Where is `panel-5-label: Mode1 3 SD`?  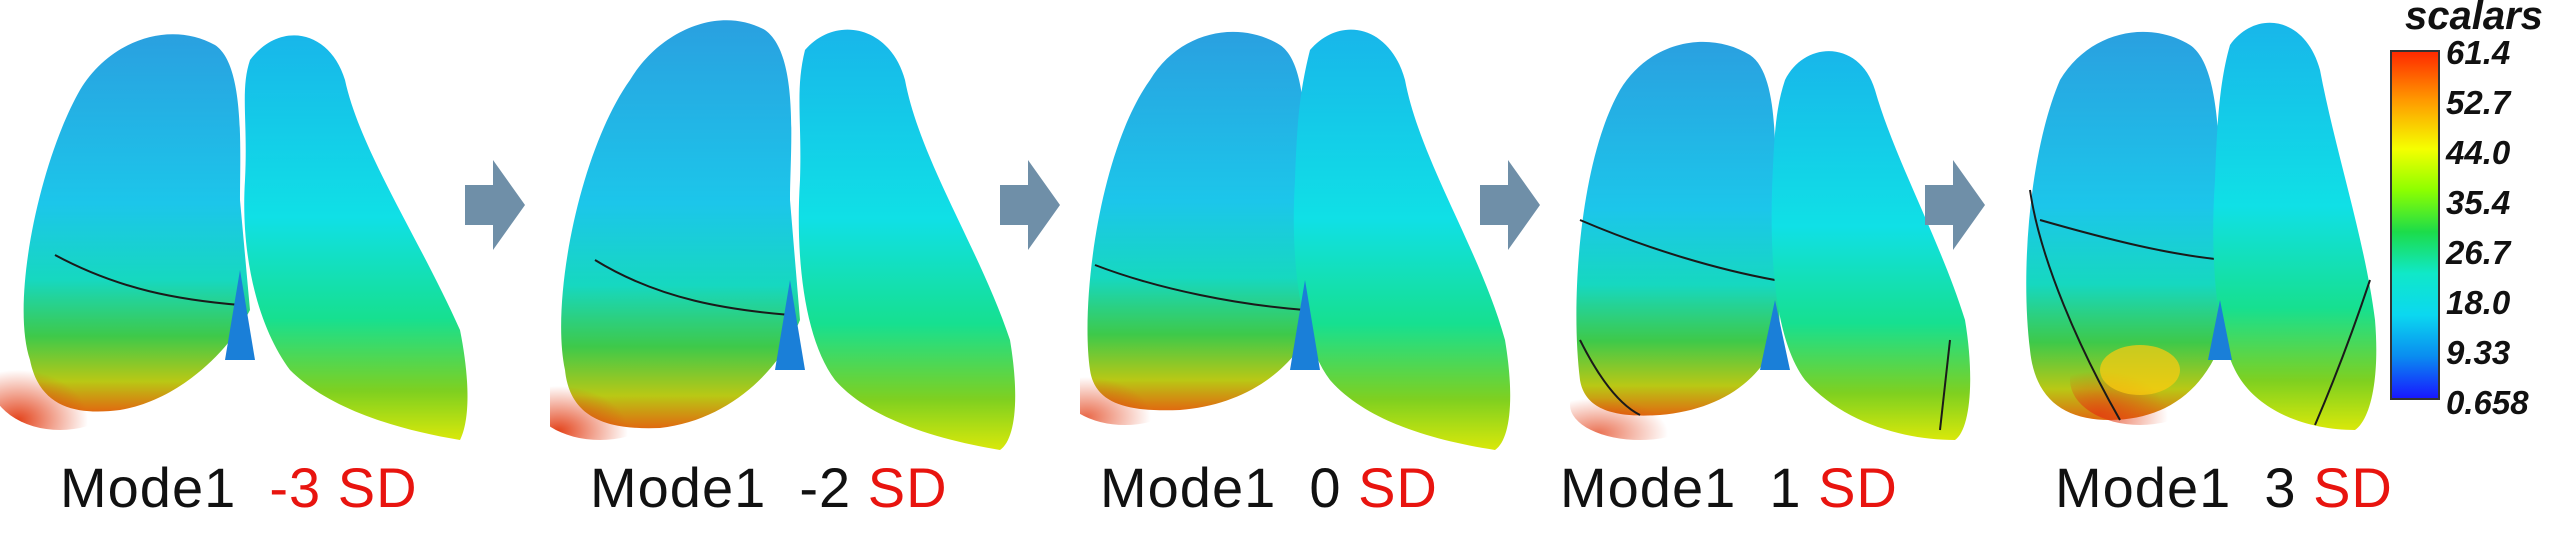 panel-5-label: Mode1 3 SD is located at coordinates (2224, 487).